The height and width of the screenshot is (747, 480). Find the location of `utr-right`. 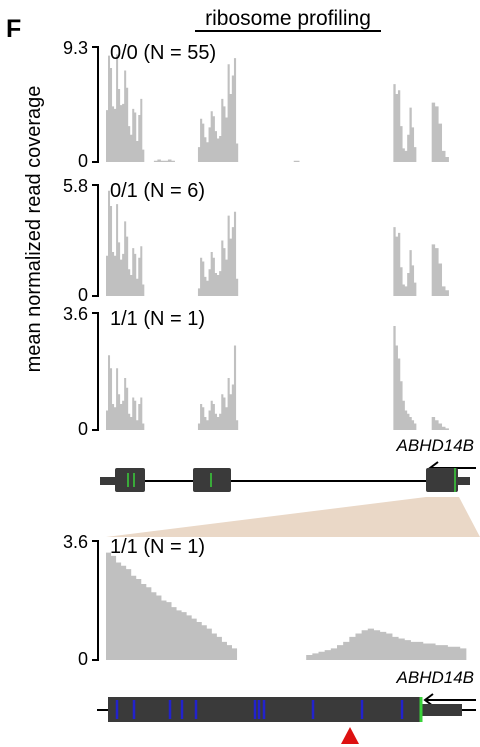

utr-right is located at coordinates (464, 481).